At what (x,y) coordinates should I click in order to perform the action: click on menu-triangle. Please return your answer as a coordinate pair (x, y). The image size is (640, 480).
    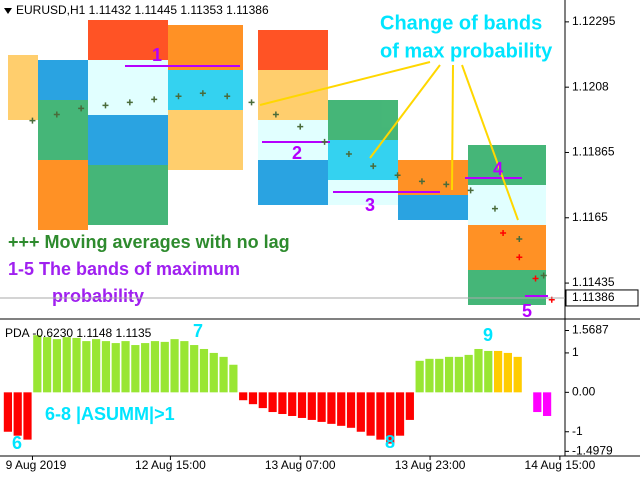
    Looking at the image, I should click on (8, 11).